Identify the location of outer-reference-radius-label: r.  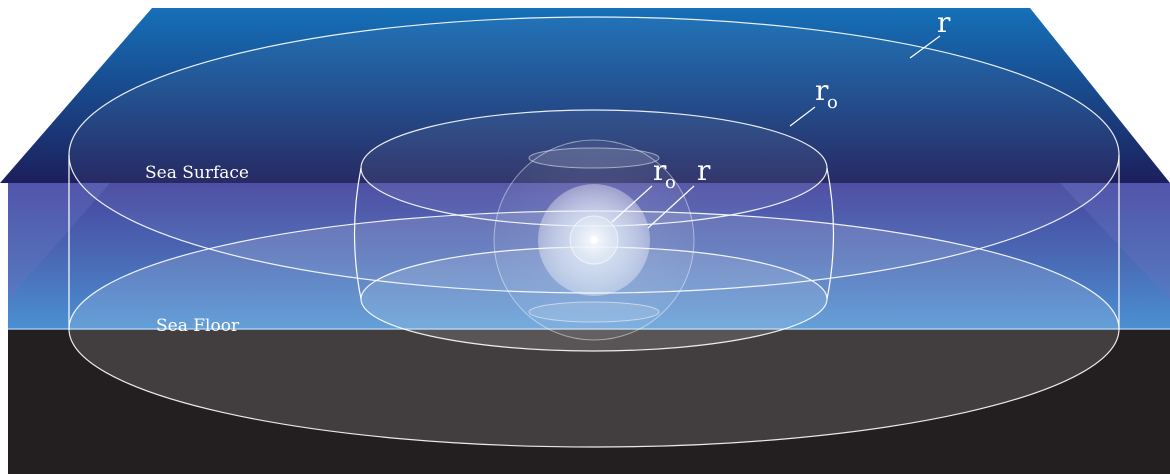
(822, 90).